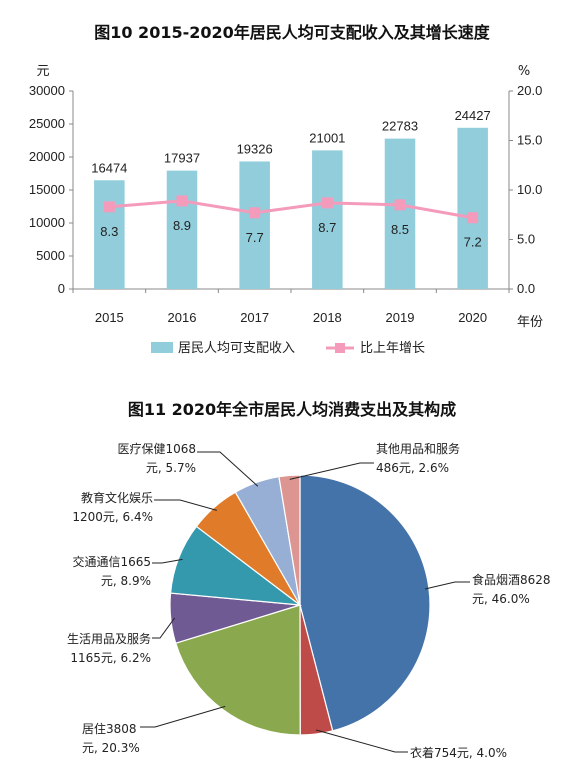 Image resolution: width=585 pixels, height=783 pixels. What do you see at coordinates (111, 561) in the screenshot?
I see `pie-label-line1: 交通通信1665` at bounding box center [111, 561].